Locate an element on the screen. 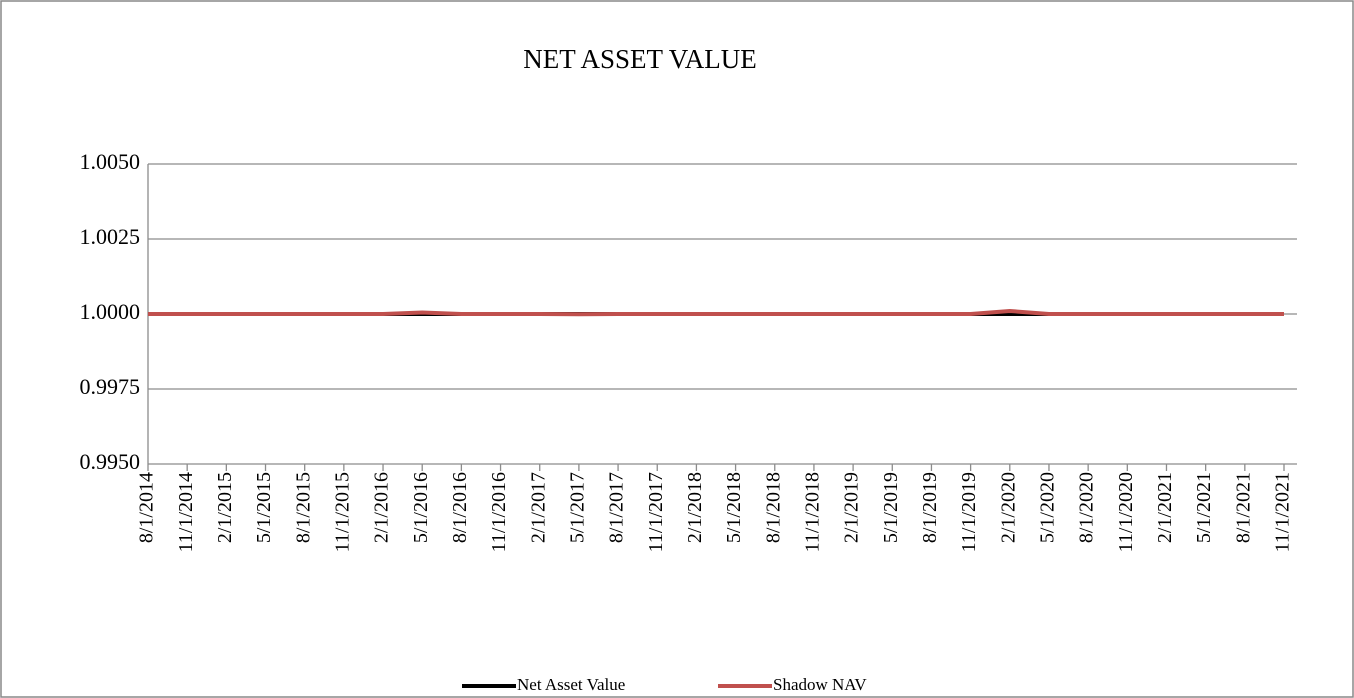  x-tick-label: 11/1/2018 is located at coordinates (813, 512).